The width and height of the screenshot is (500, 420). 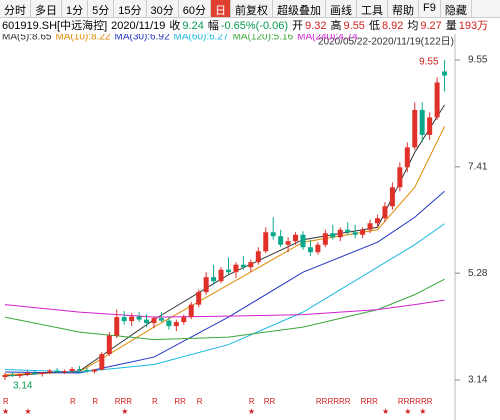 I want to click on field-value: 193万, so click(x=473, y=26).